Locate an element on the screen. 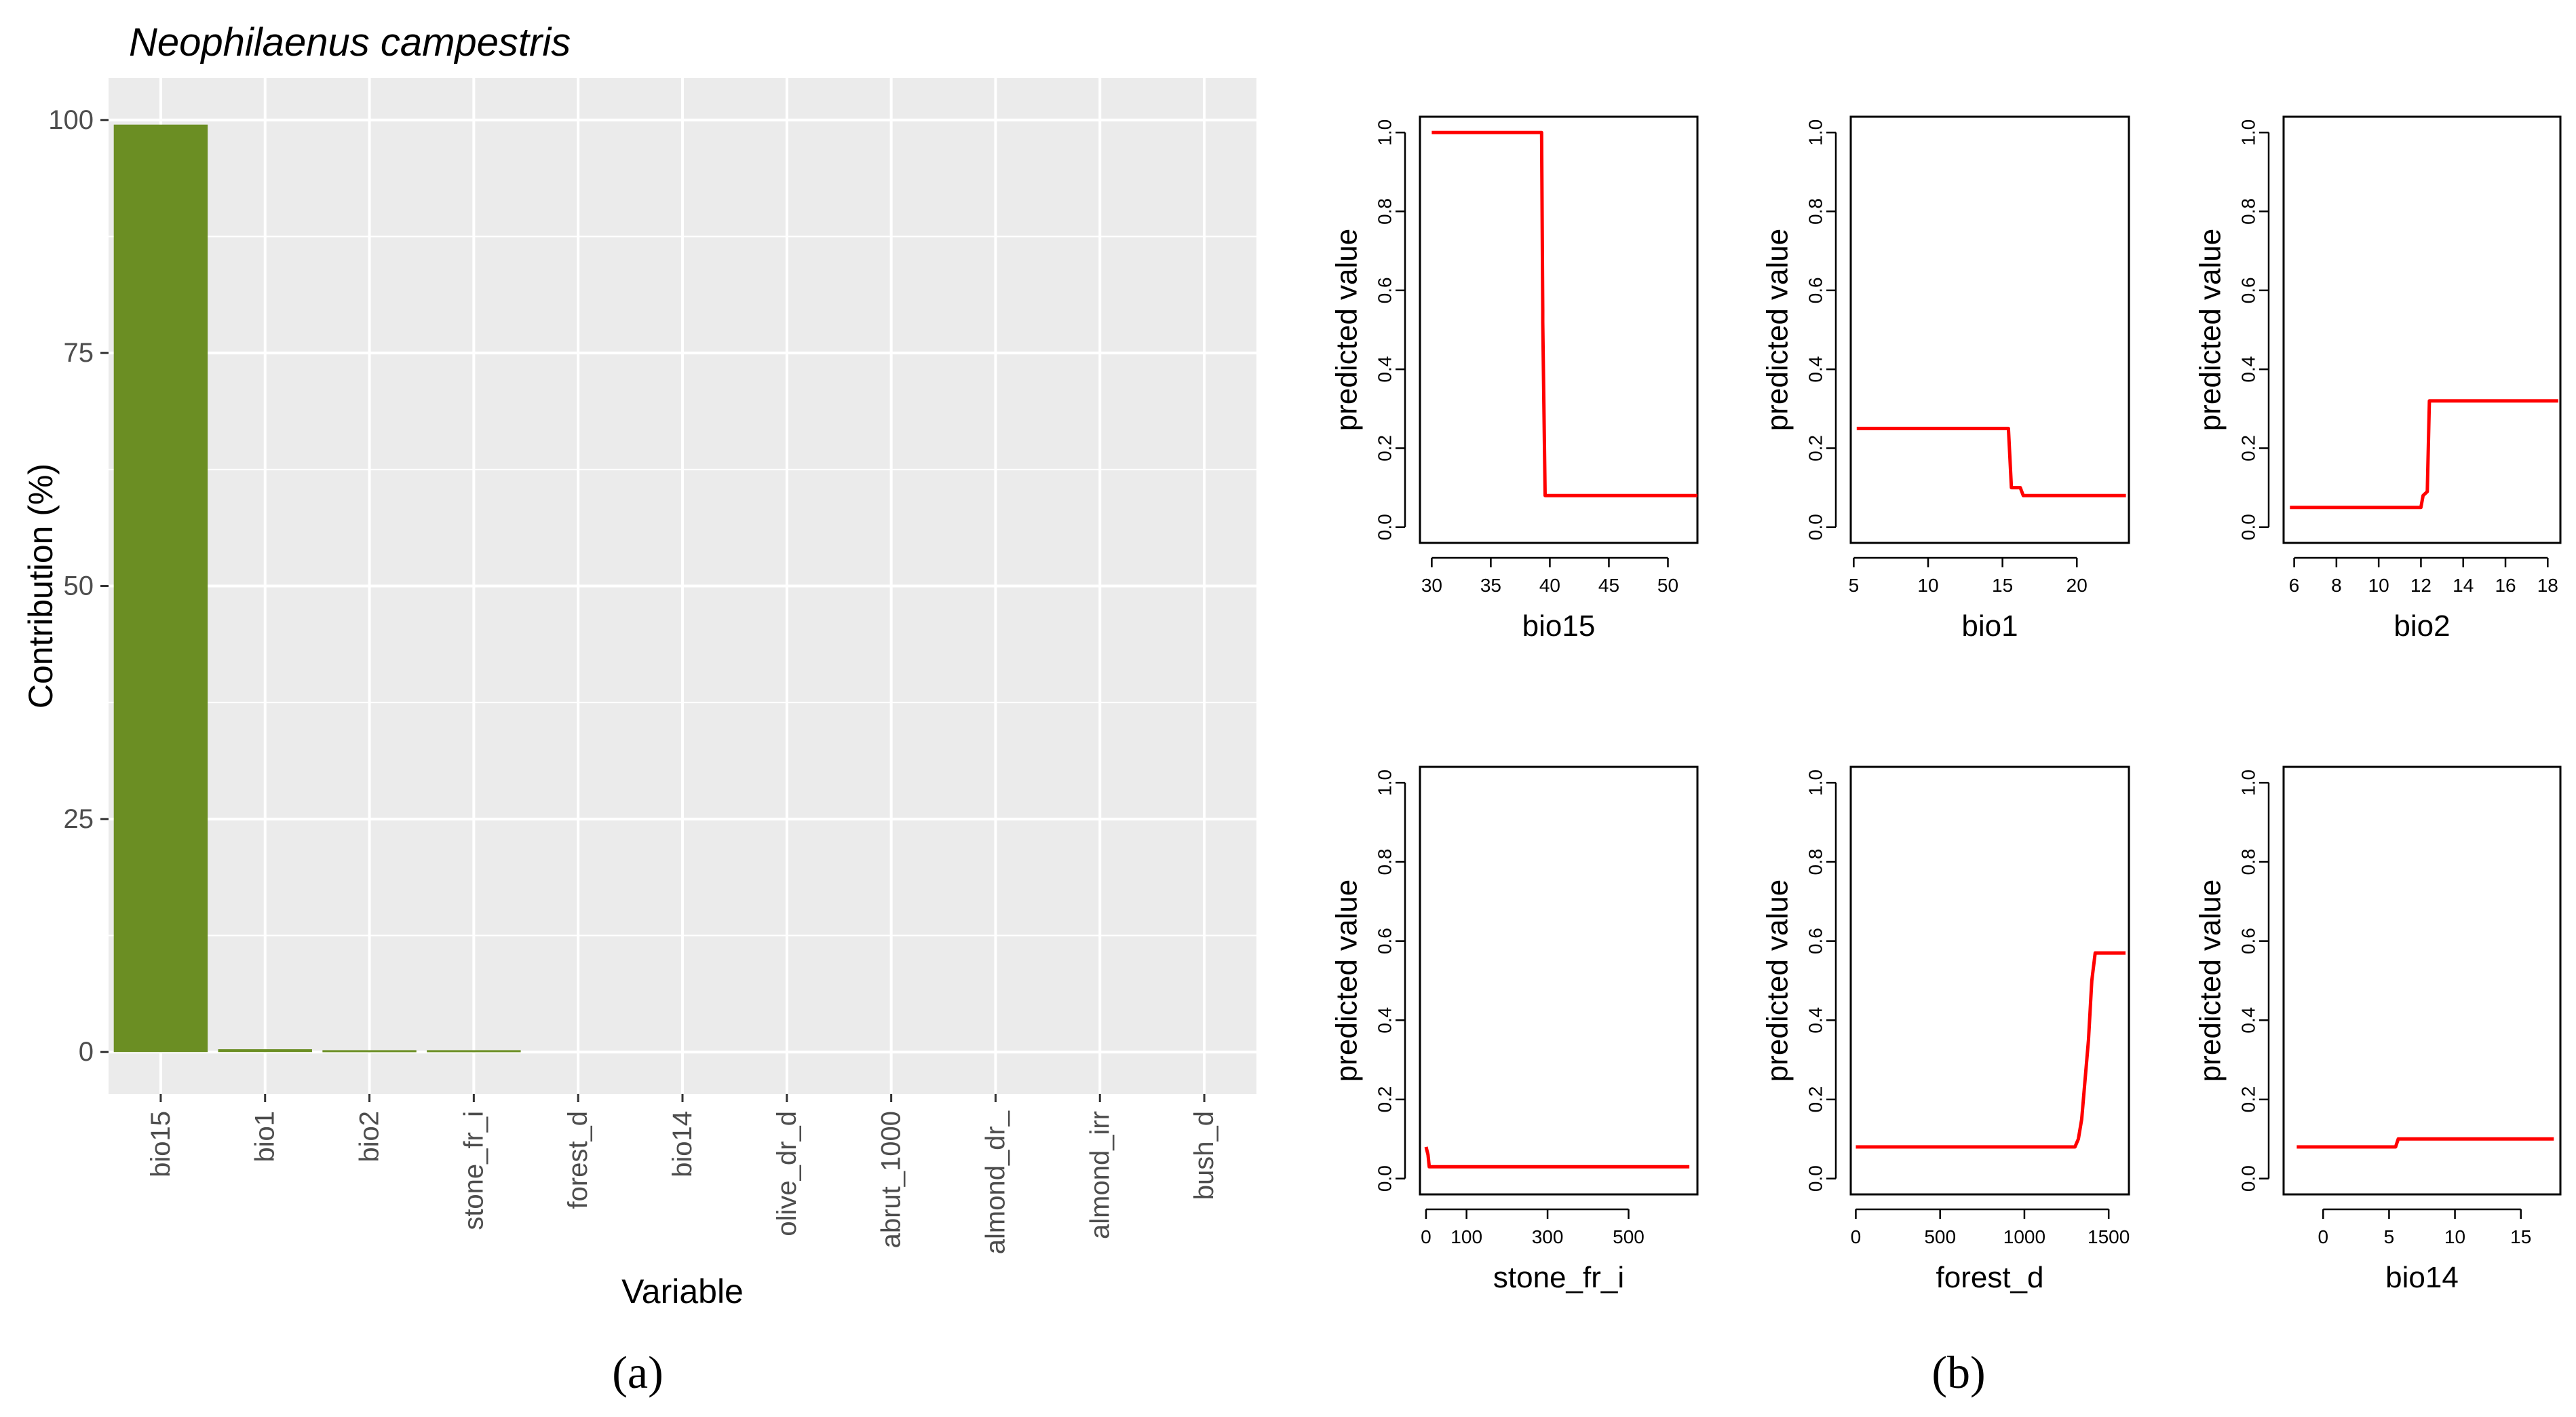  plot-frame-bio2 is located at coordinates (2422, 329).